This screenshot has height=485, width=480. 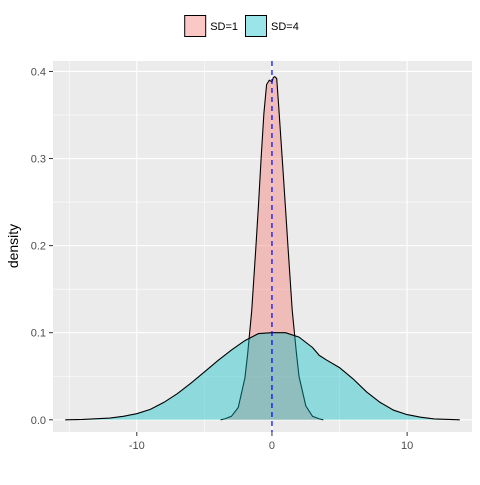 What do you see at coordinates (272, 446) in the screenshot?
I see `x-tick-label: 0` at bounding box center [272, 446].